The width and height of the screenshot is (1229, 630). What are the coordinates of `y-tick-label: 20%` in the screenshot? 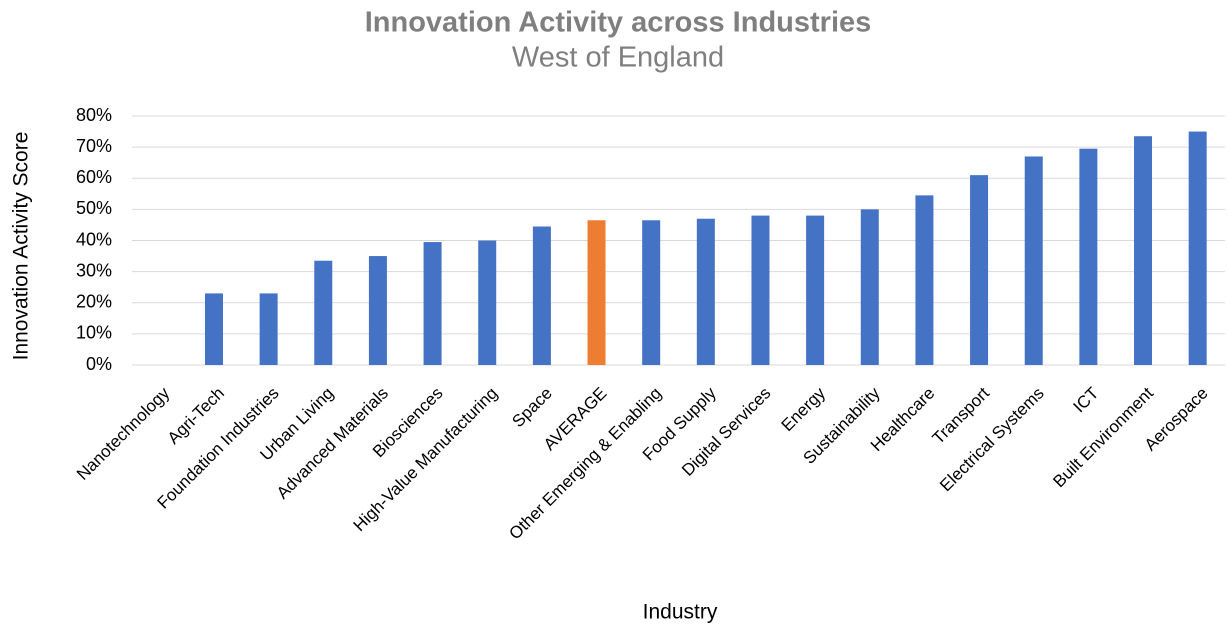 It's located at (94, 302).